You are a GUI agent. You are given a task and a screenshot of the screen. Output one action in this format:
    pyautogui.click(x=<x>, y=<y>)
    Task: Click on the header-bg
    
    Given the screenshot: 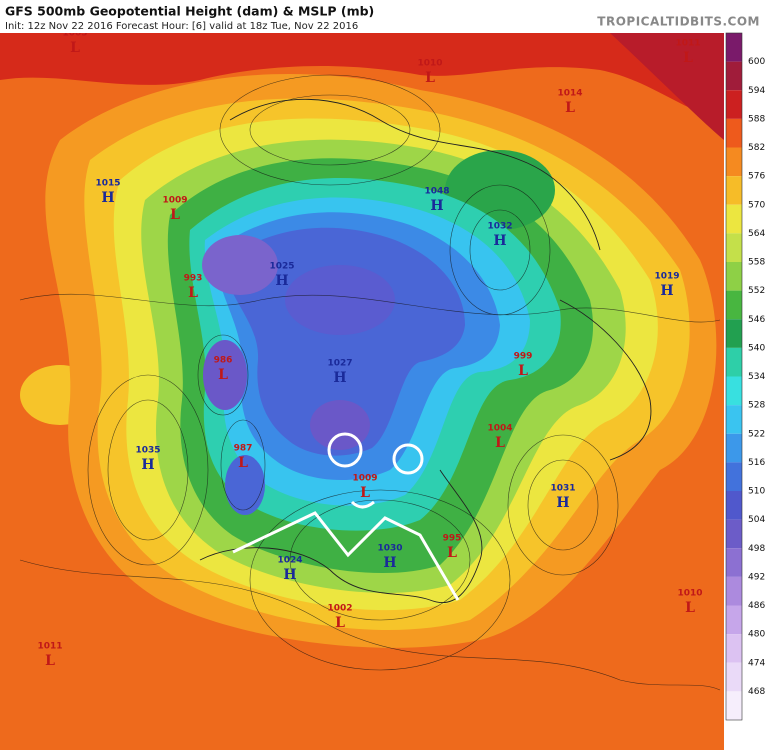 What is the action you would take?
    pyautogui.click(x=384, y=16)
    